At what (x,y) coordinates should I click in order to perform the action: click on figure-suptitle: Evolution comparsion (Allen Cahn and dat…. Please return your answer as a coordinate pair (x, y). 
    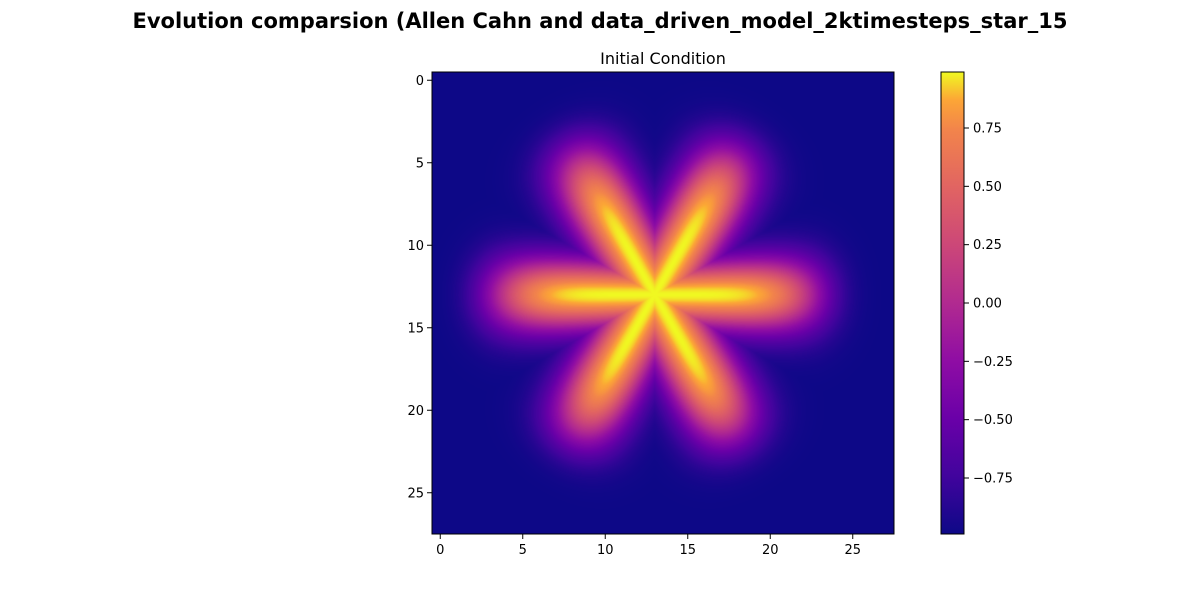
    Looking at the image, I should click on (600, 21).